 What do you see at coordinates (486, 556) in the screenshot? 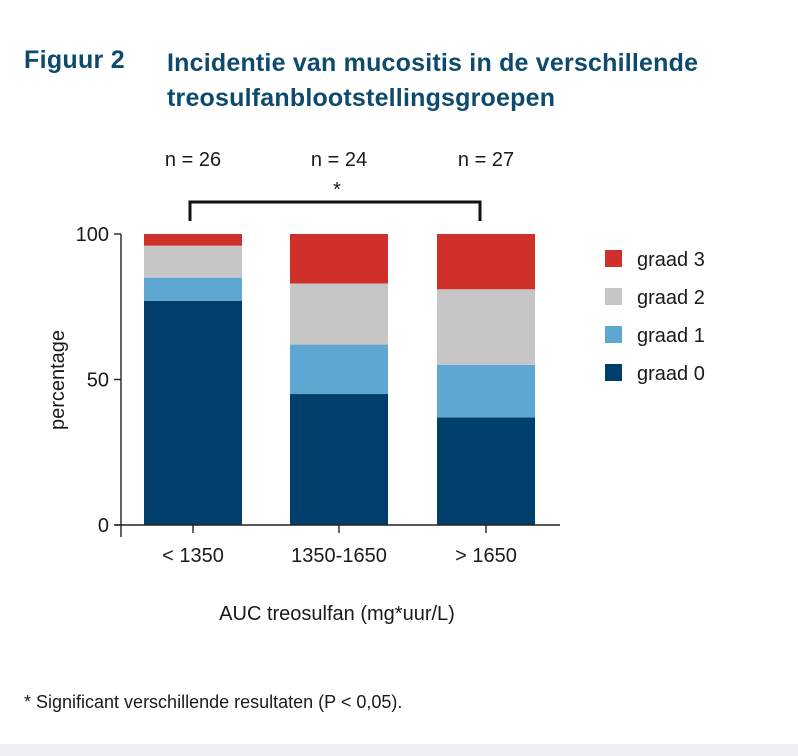
I see `x-tick-label: > 1650` at bounding box center [486, 556].